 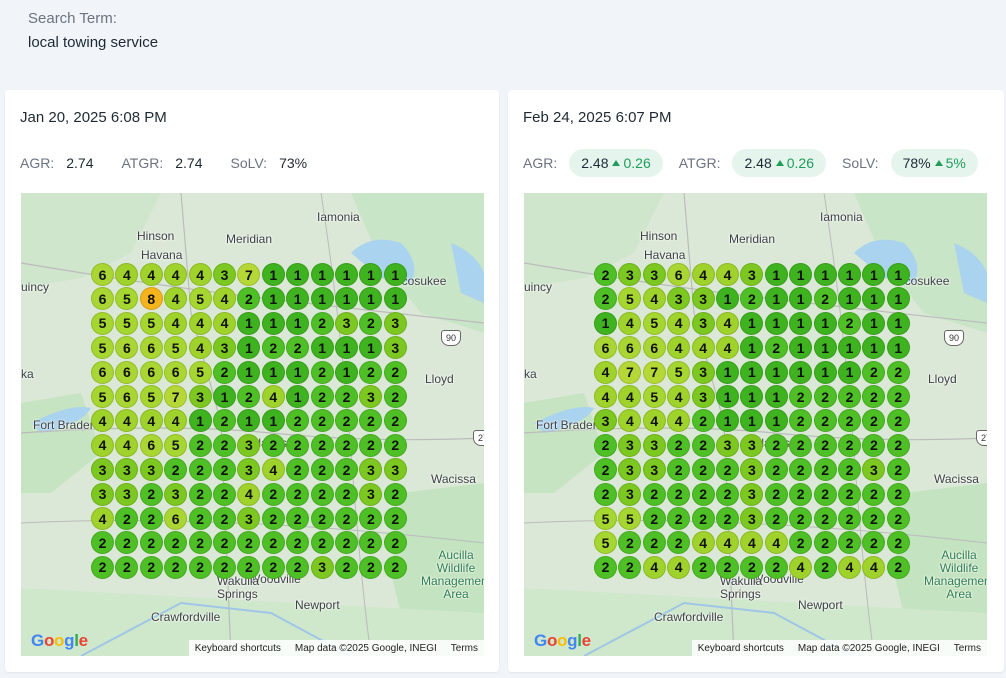 I want to click on keyboard-shortcuts-link: Keyboard shortcuts, so click(x=237, y=648).